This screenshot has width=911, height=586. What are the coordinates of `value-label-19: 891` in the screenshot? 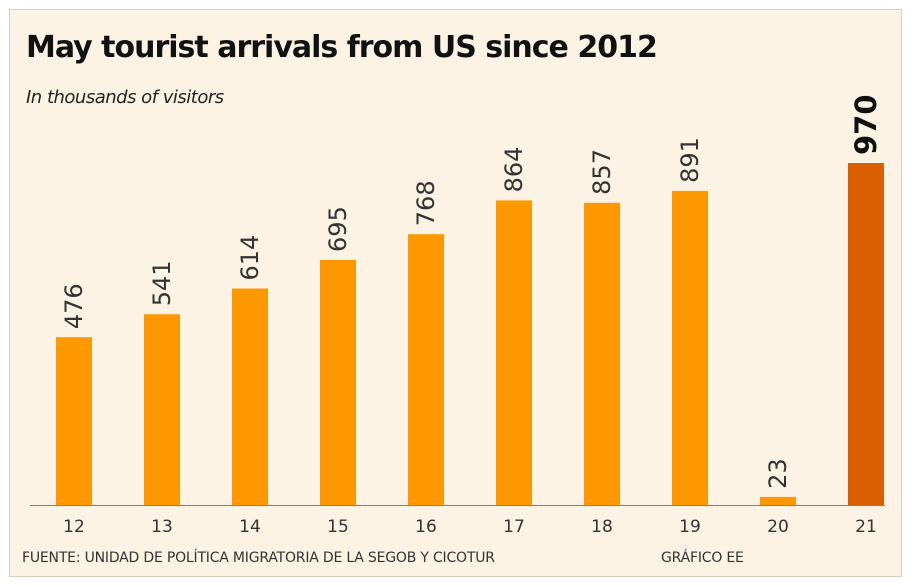 It's located at (690, 160).